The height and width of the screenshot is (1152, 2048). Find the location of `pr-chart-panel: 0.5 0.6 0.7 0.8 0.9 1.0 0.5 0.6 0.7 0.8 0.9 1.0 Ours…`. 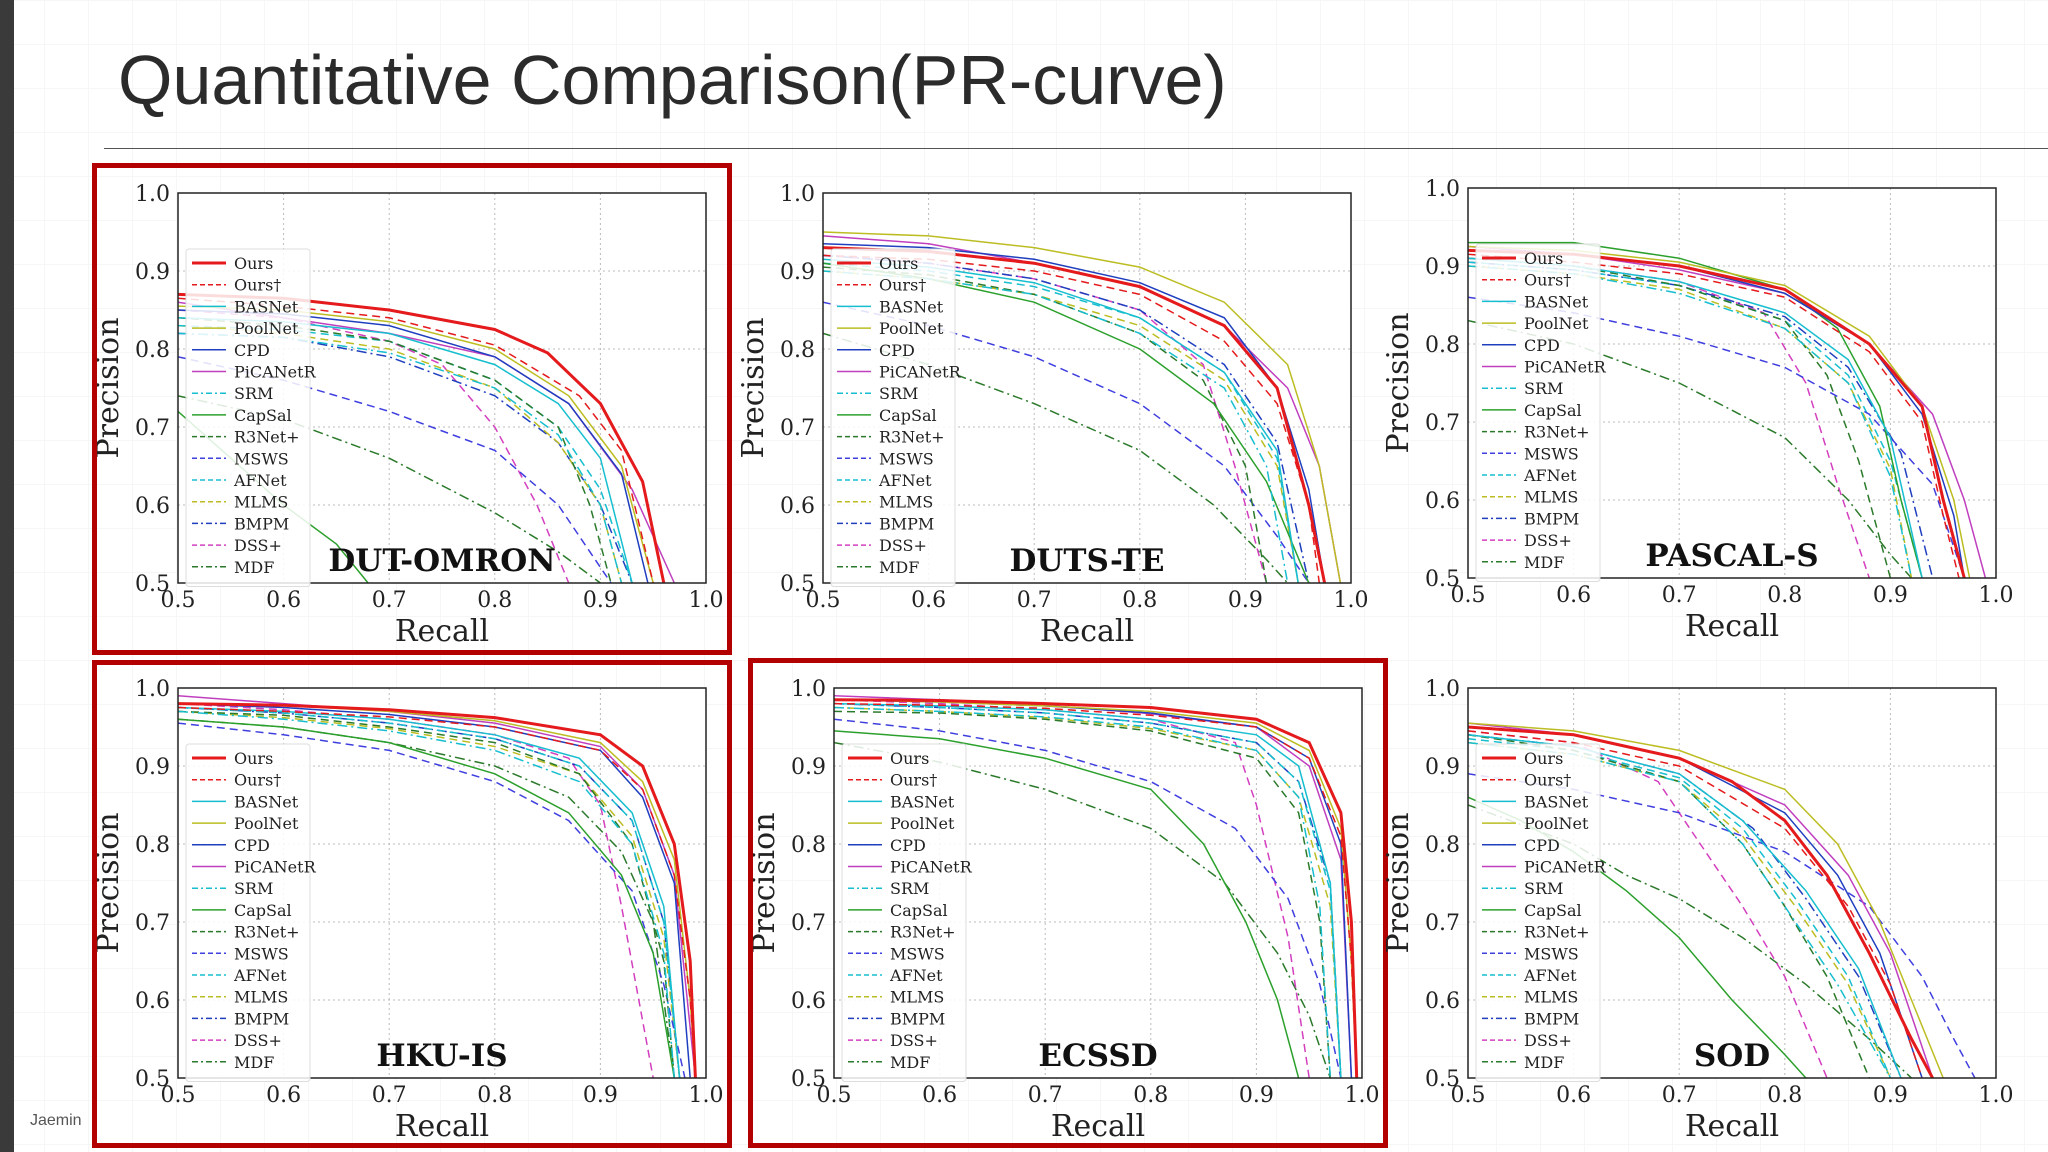

pr-chart-panel: 0.5 0.6 0.7 0.8 0.9 1.0 0.5 0.6 0.7 0.8 0.9 1.0 Ours… is located at coordinates (1711, 905).